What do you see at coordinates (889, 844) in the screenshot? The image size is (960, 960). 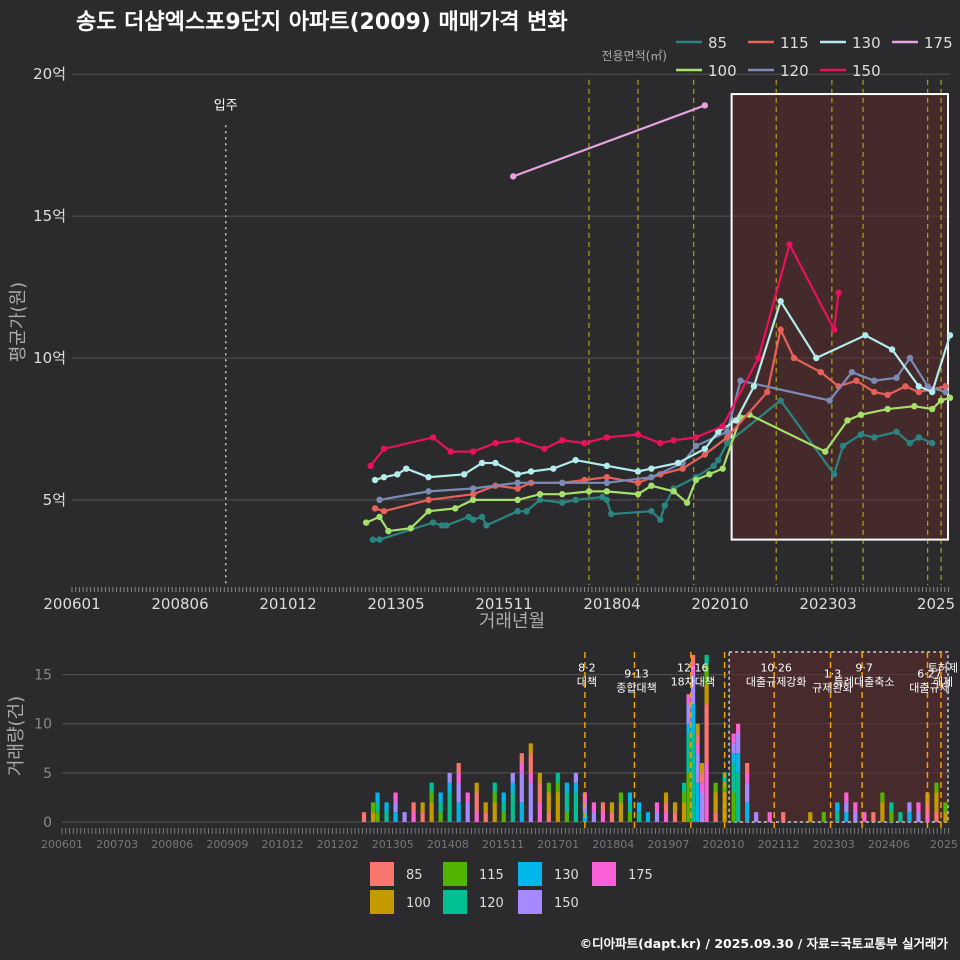 I see `bar-x-tick-label: 202406` at bounding box center [889, 844].